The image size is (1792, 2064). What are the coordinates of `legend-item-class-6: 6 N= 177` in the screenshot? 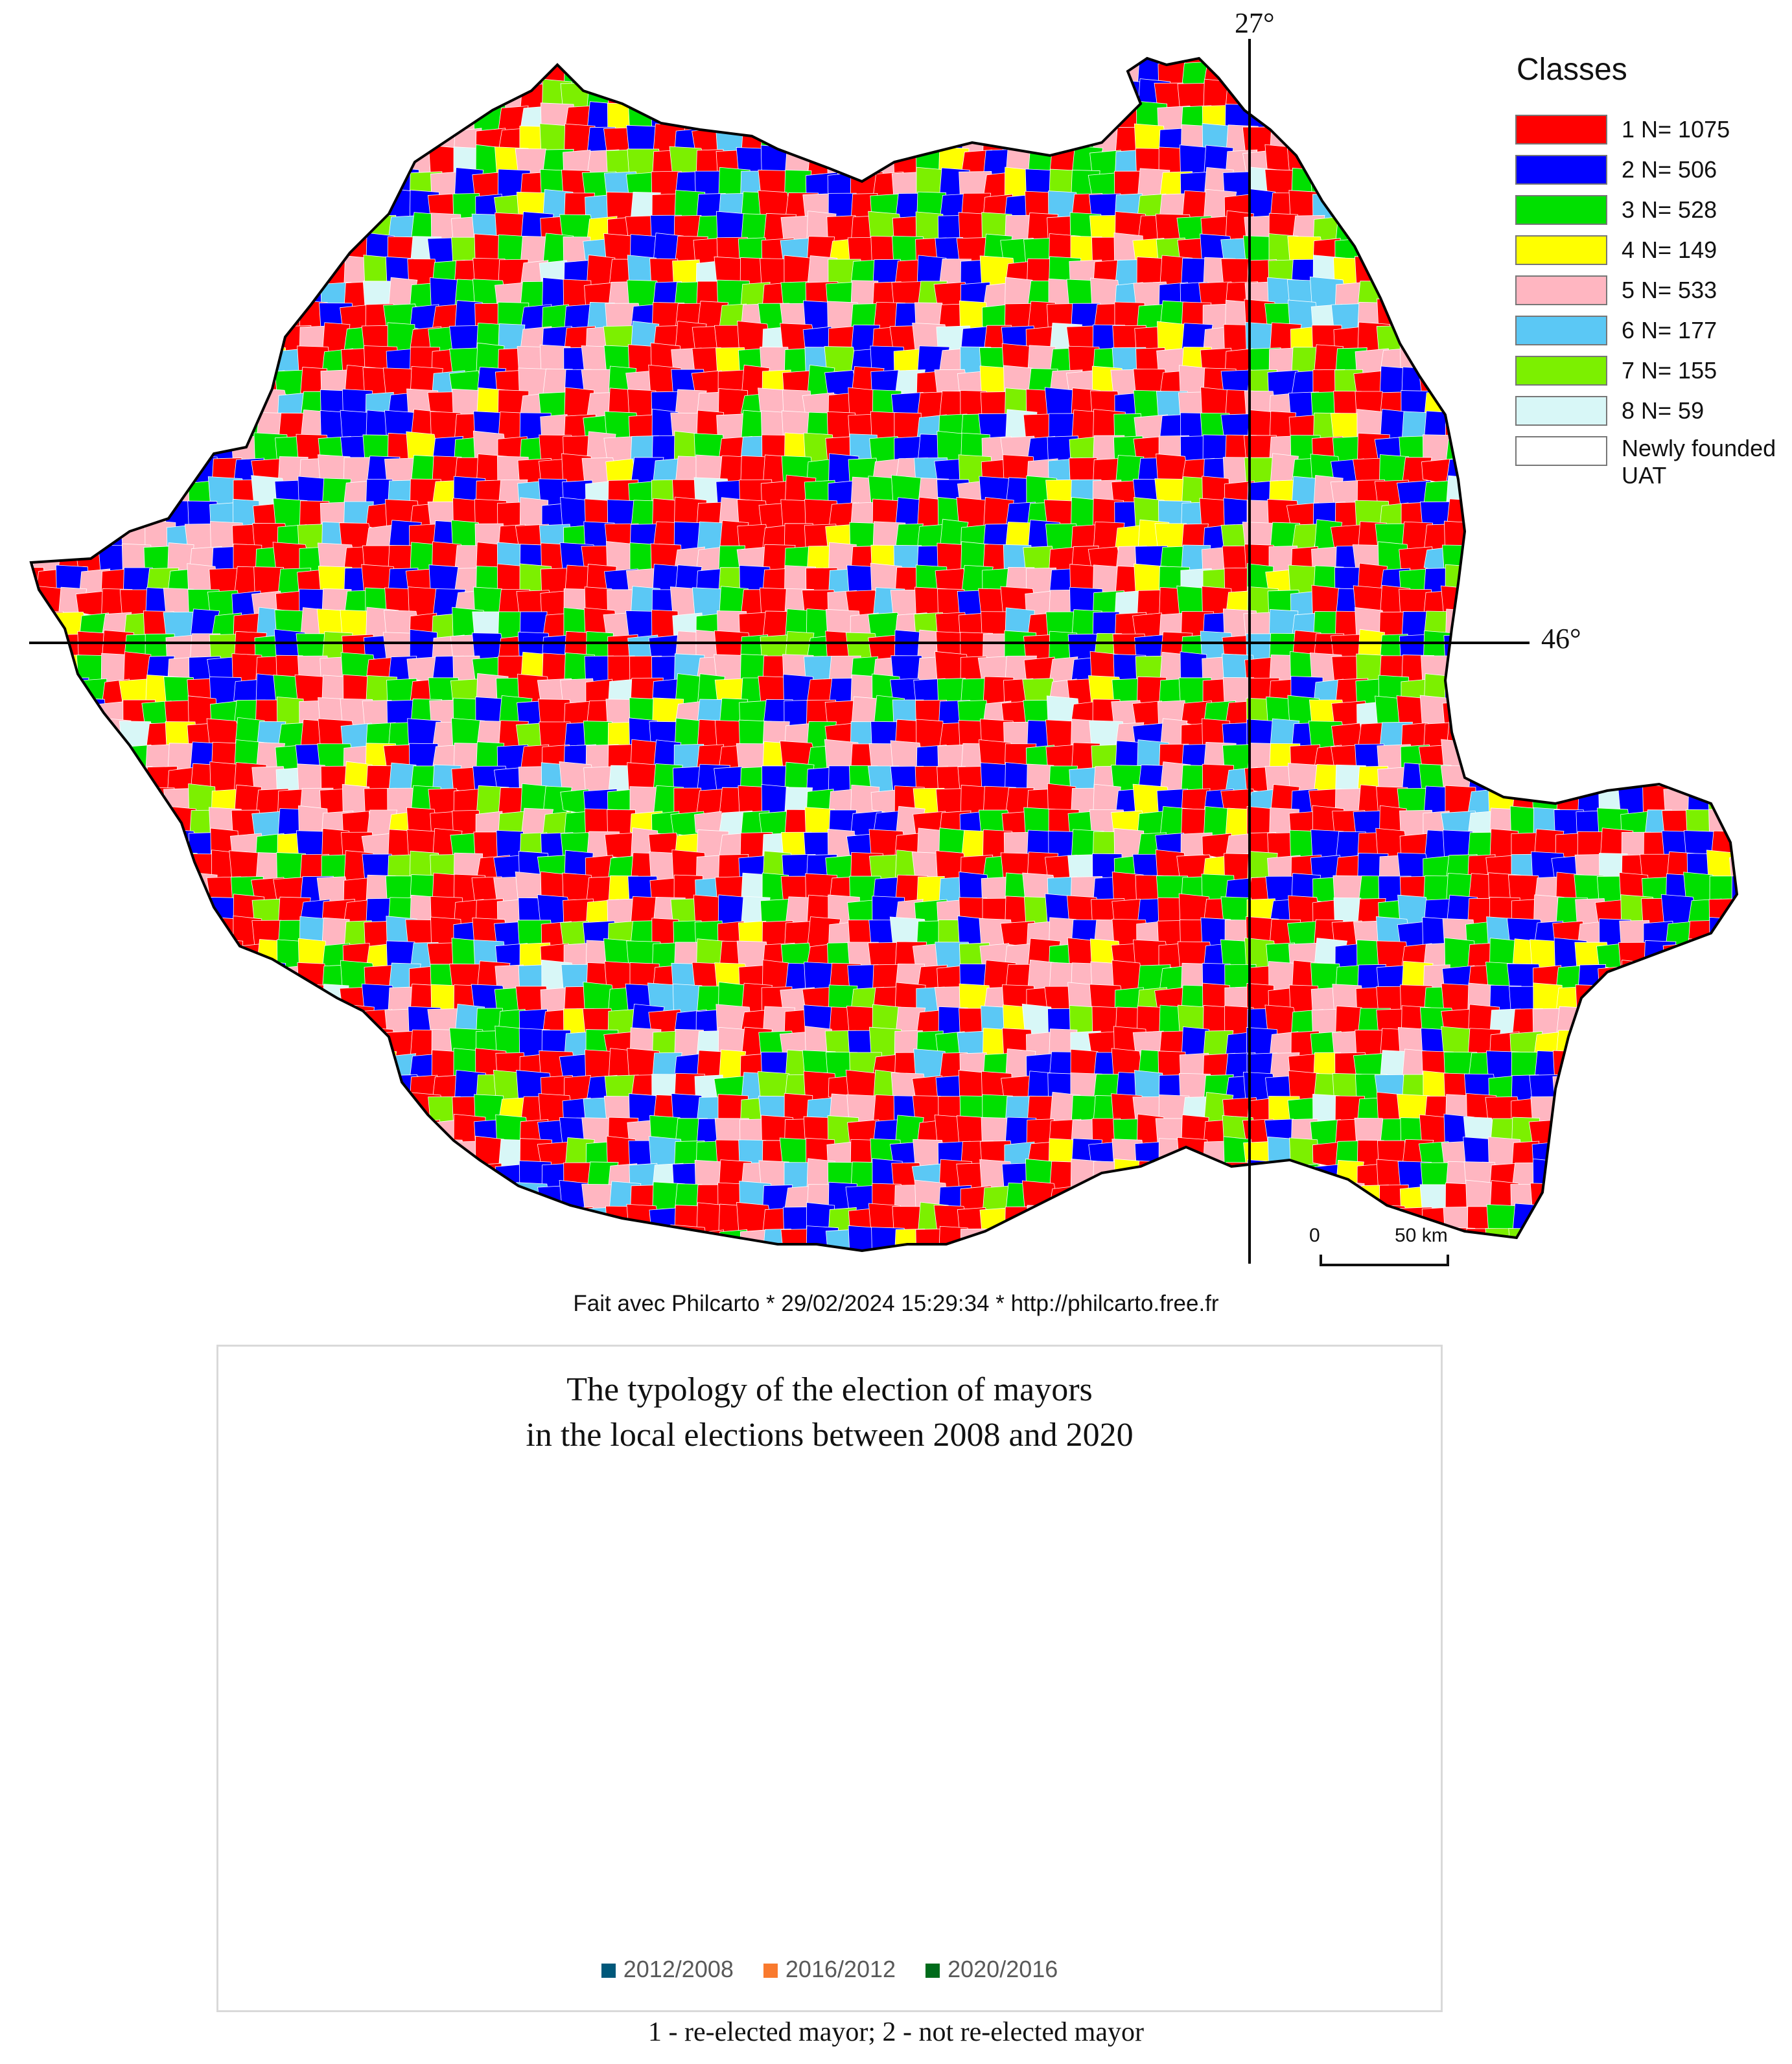 It's located at (1646, 336).